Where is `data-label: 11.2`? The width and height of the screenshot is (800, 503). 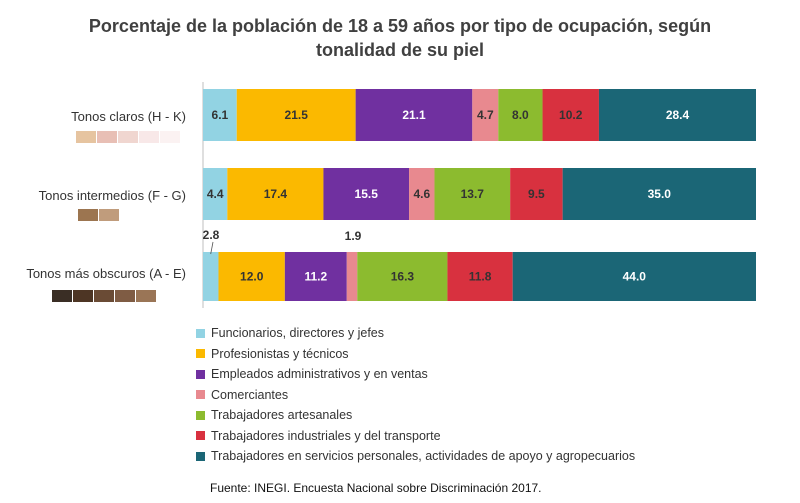 data-label: 11.2 is located at coordinates (315, 277).